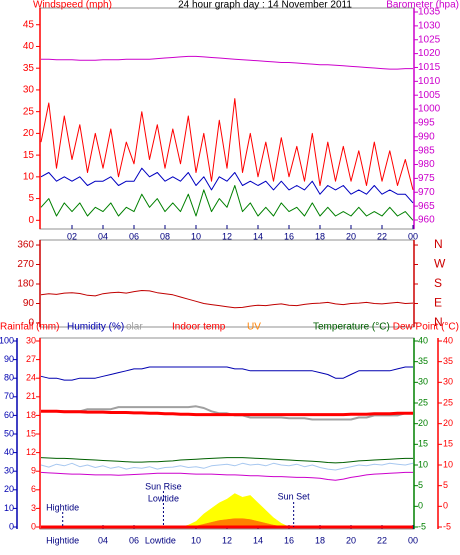 The width and height of the screenshot is (460, 555). I want to click on y-tick-label: 270, so click(25, 264).